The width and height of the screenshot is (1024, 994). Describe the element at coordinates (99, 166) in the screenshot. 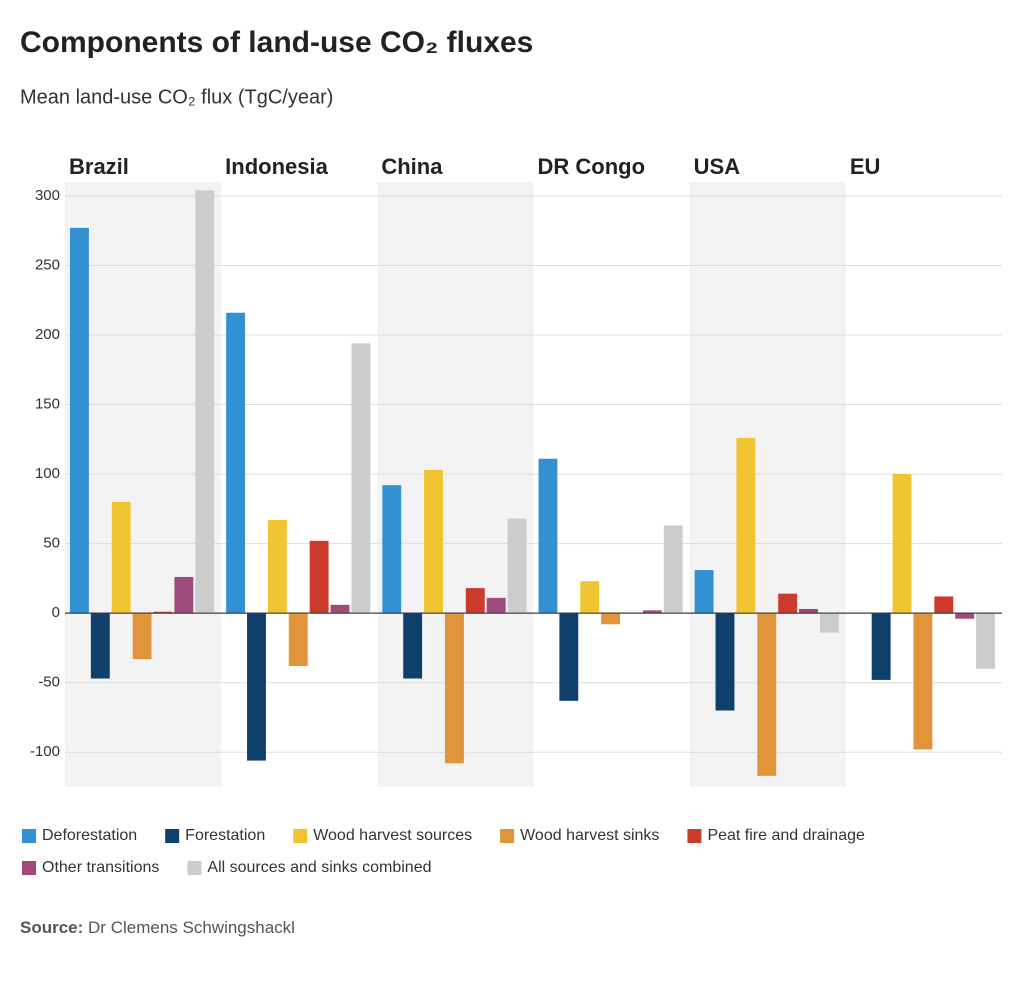

I see `group-label: Brazil` at that location.